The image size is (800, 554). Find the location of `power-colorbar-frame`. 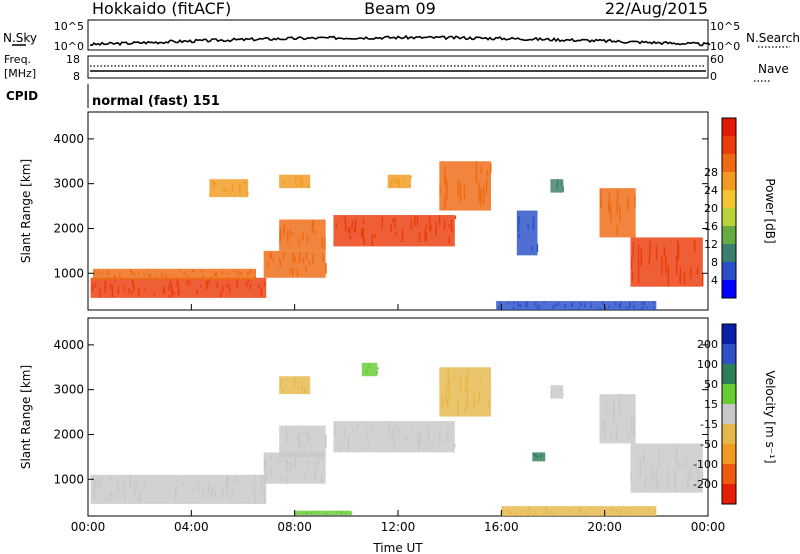

power-colorbar-frame is located at coordinates (729, 208).